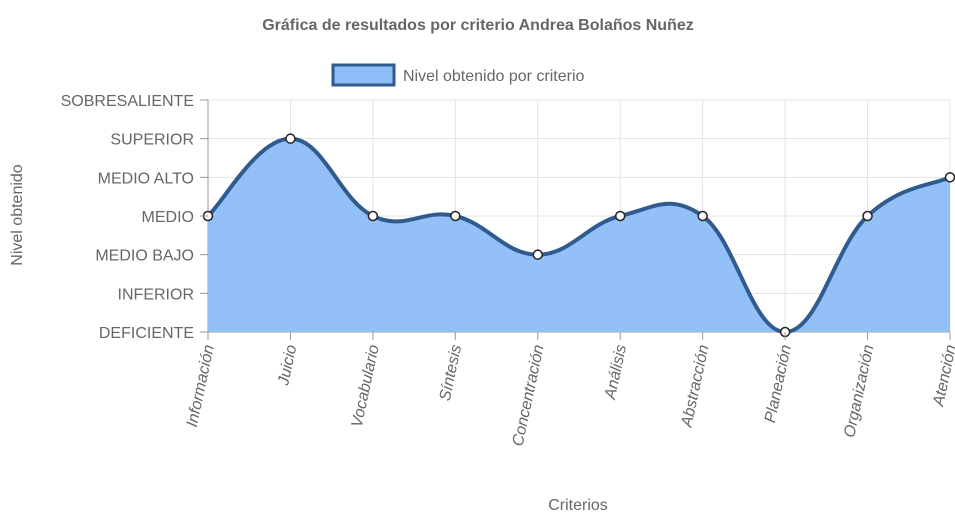 The image size is (955, 522). Describe the element at coordinates (363, 75) in the screenshot. I see `legend-swatch` at that location.